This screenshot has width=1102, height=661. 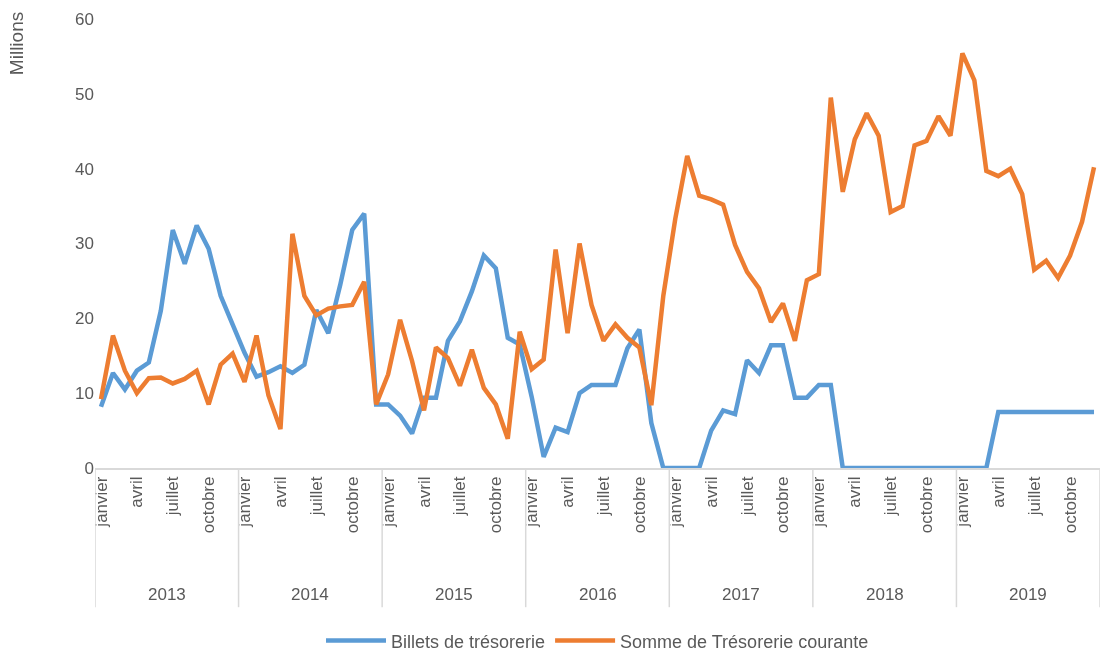 What do you see at coordinates (84, 244) in the screenshot?
I see `y-tick-label: 30` at bounding box center [84, 244].